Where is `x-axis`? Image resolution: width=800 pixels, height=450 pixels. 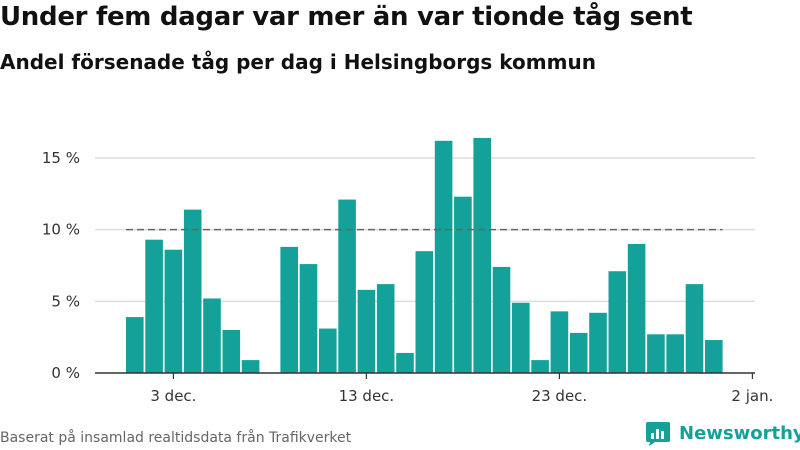 x-axis is located at coordinates (425, 375).